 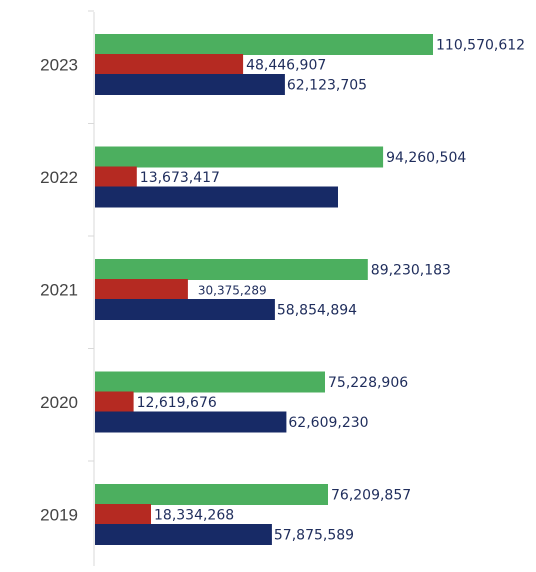 What do you see at coordinates (59, 65) in the screenshot?
I see `category-label: 2023` at bounding box center [59, 65].